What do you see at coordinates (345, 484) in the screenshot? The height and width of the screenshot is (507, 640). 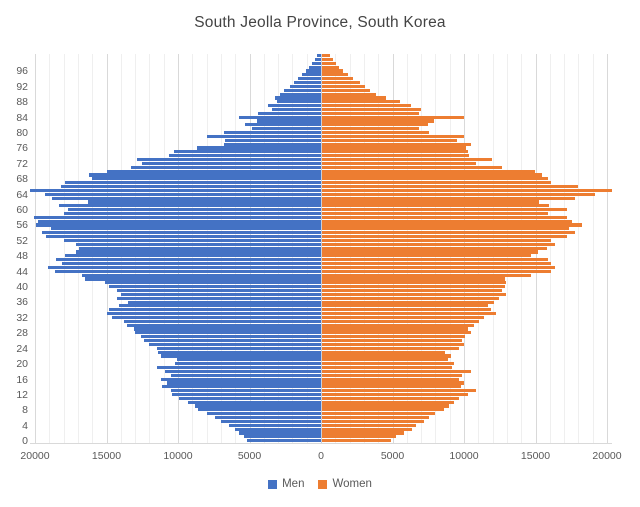 I see `legend-item-women: Women` at bounding box center [345, 484].